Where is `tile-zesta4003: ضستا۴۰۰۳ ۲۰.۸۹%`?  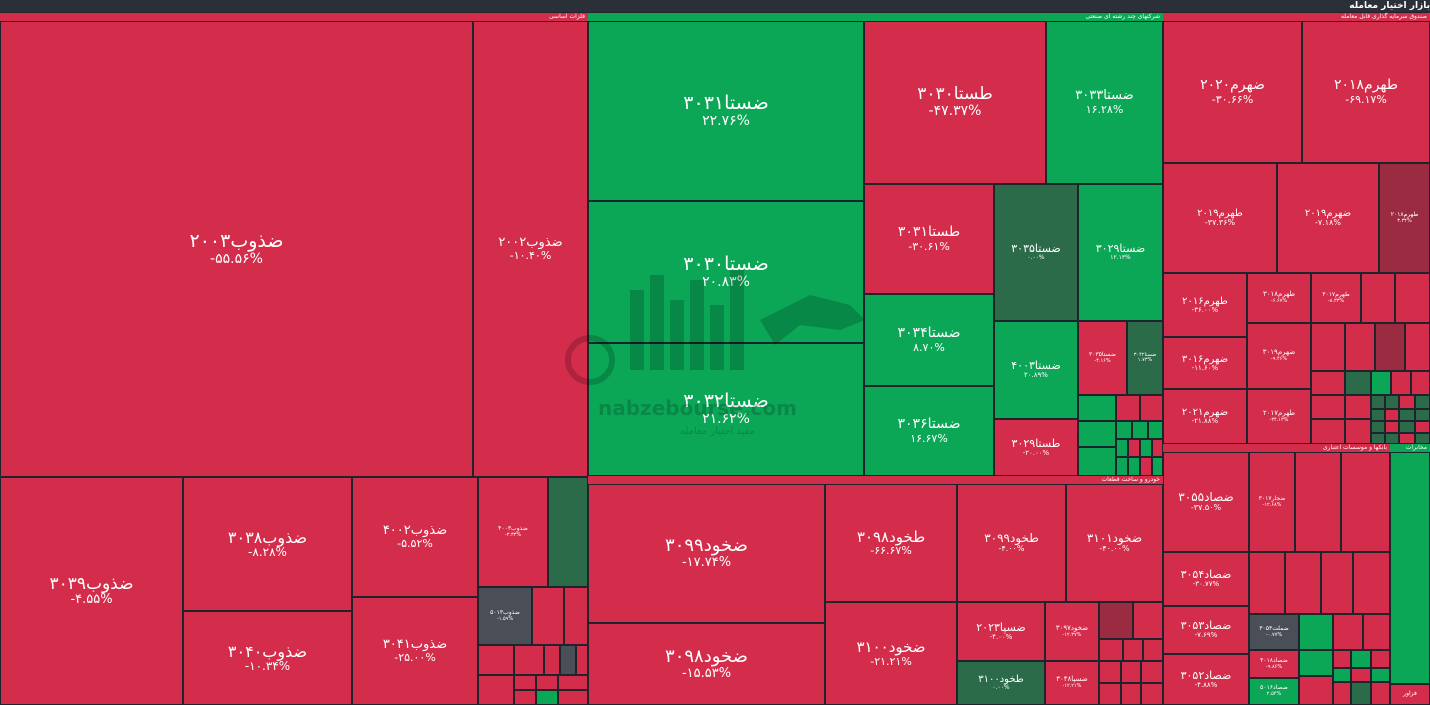 tile-zesta4003: ضستا۴۰۰۳ ۲۰.۸۹% is located at coordinates (1036, 370).